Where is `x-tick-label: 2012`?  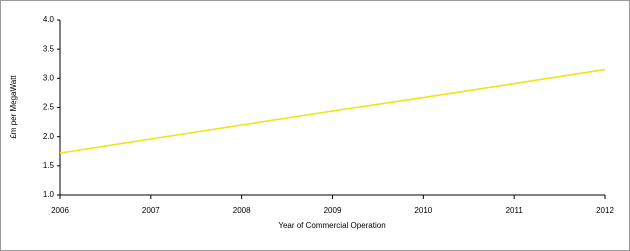 x-tick-label: 2012 is located at coordinates (605, 210).